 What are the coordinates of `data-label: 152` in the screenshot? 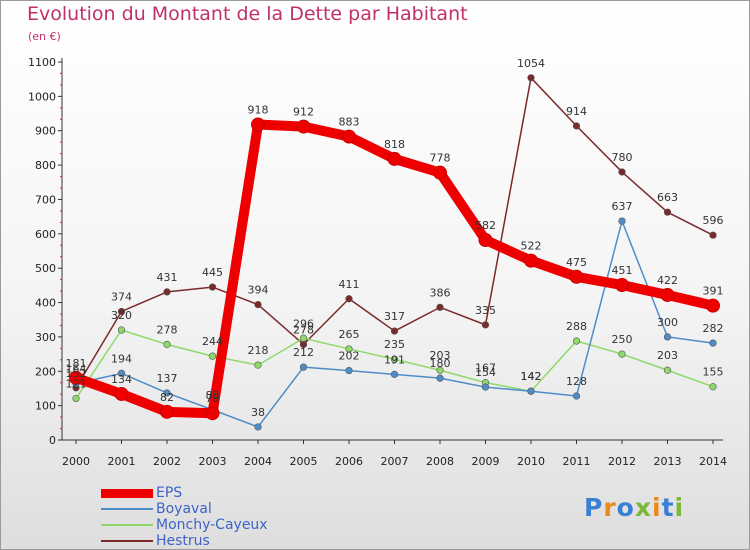 It's located at (76, 373).